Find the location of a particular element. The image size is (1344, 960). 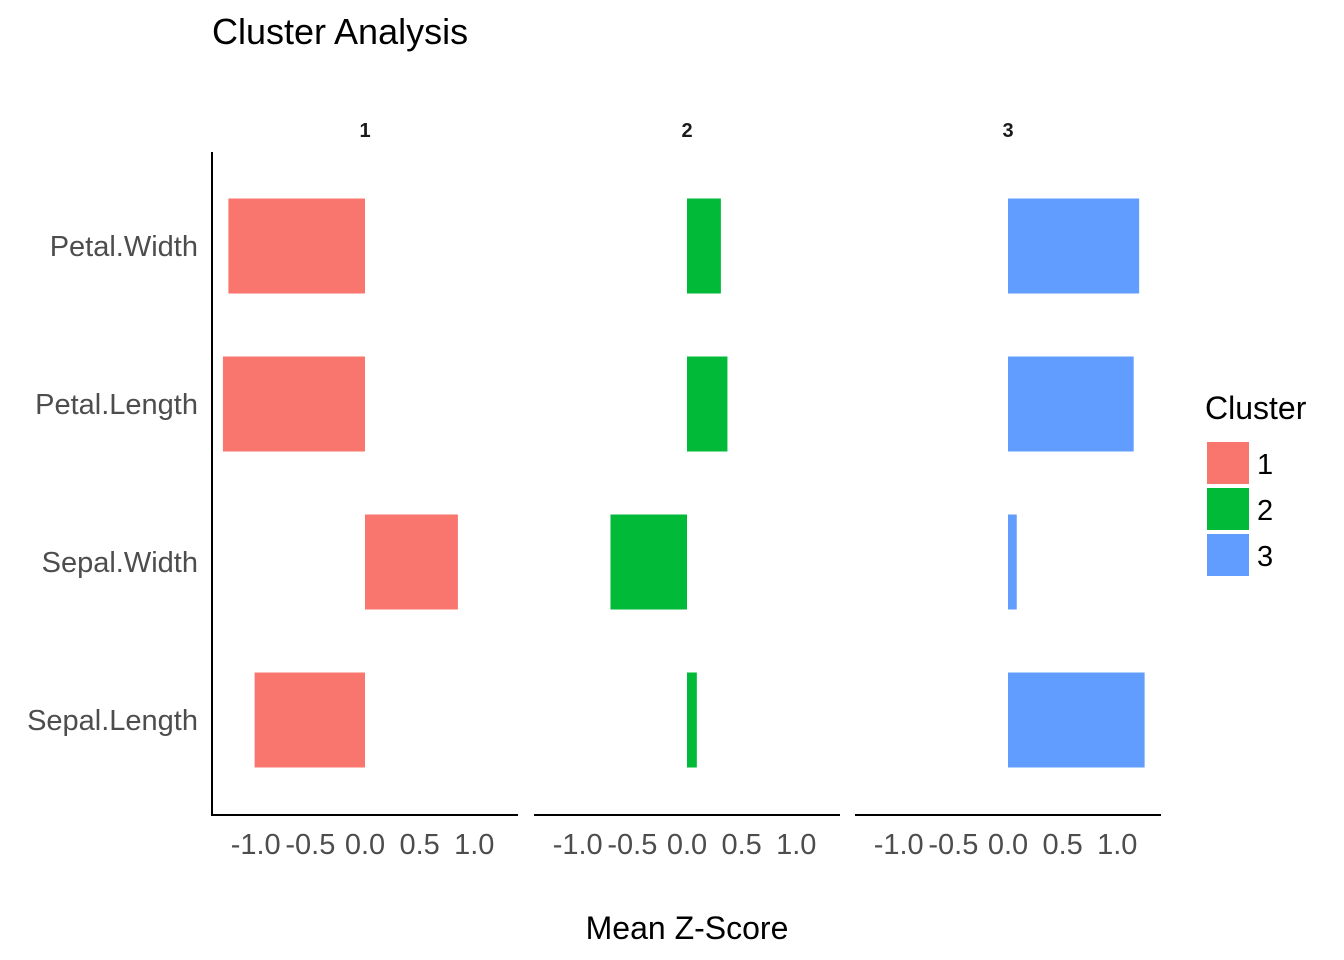

facet-strip-label: 1 is located at coordinates (364, 131).